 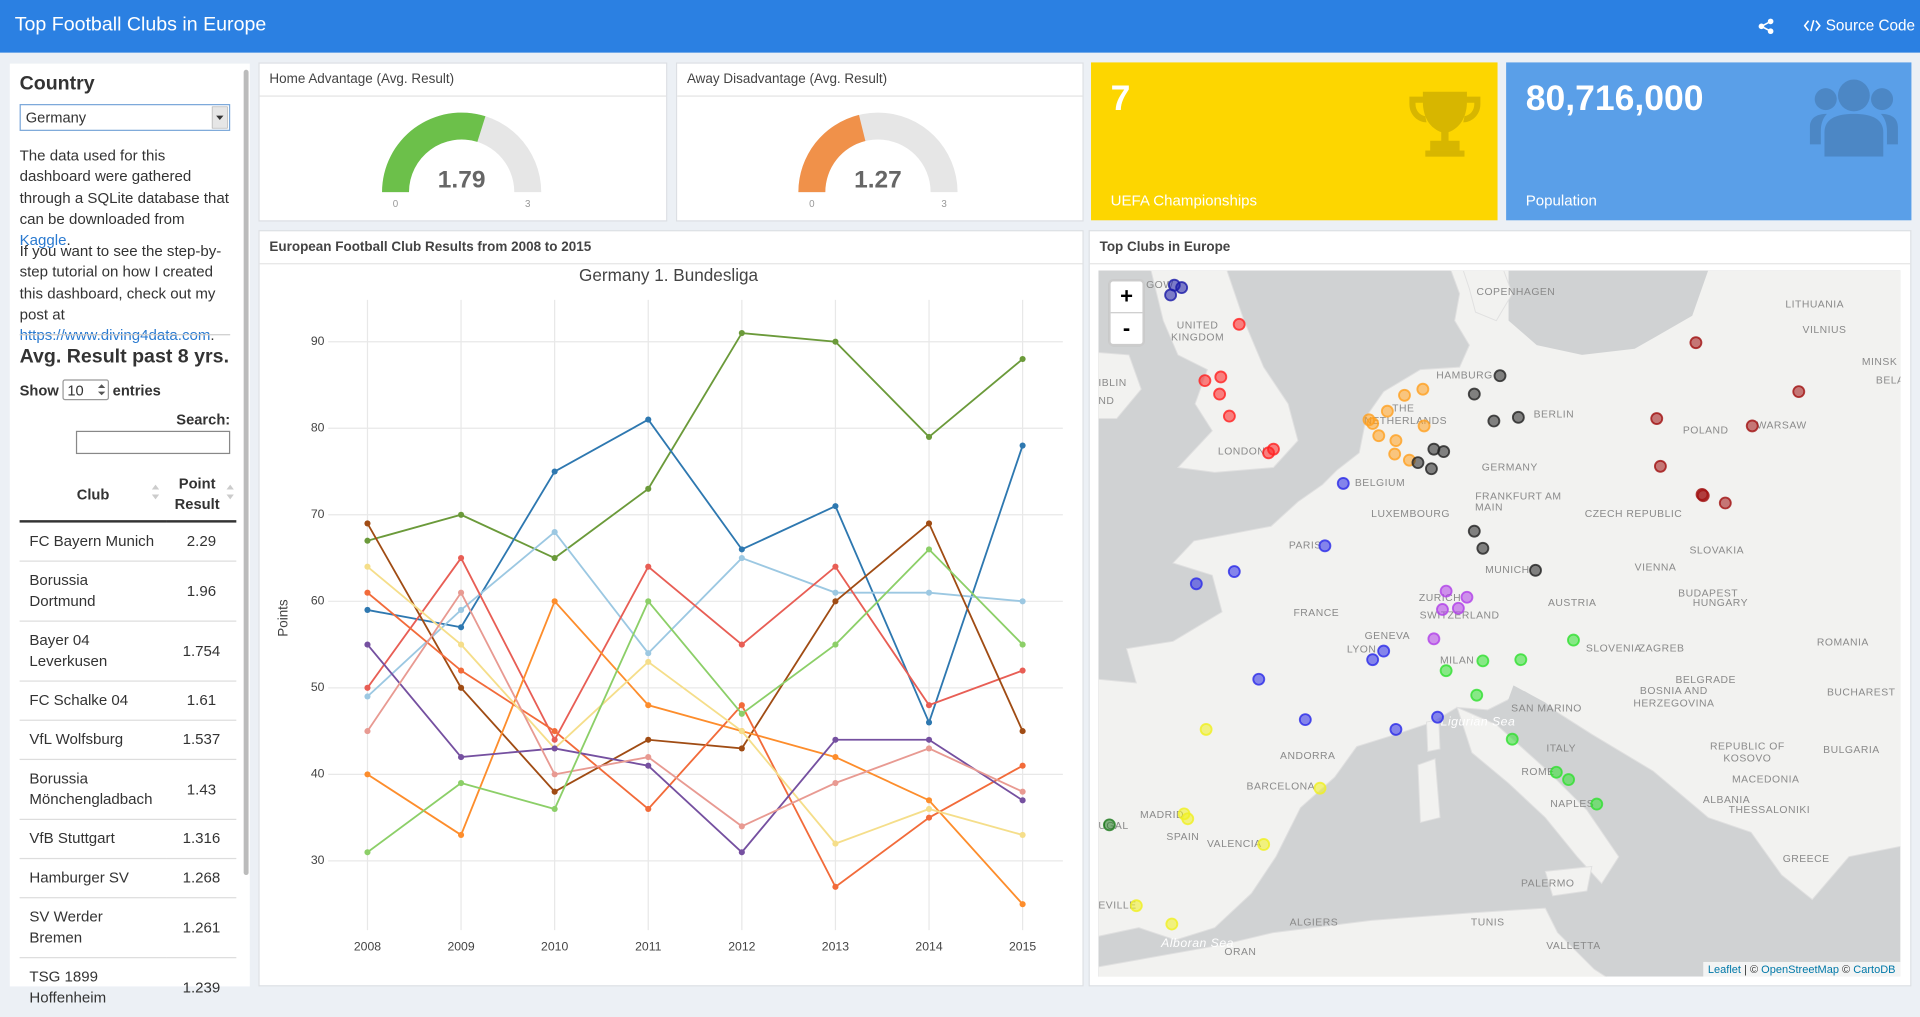 What do you see at coordinates (68, 240) in the screenshot?
I see `intro-end: .` at bounding box center [68, 240].